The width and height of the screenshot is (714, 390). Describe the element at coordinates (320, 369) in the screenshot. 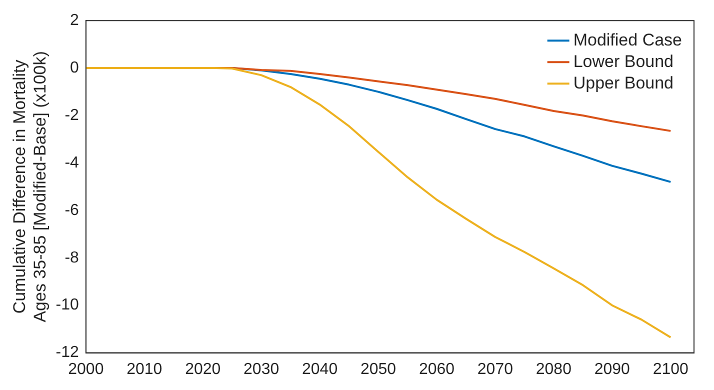

I see `x-tick-label: 2040` at that location.